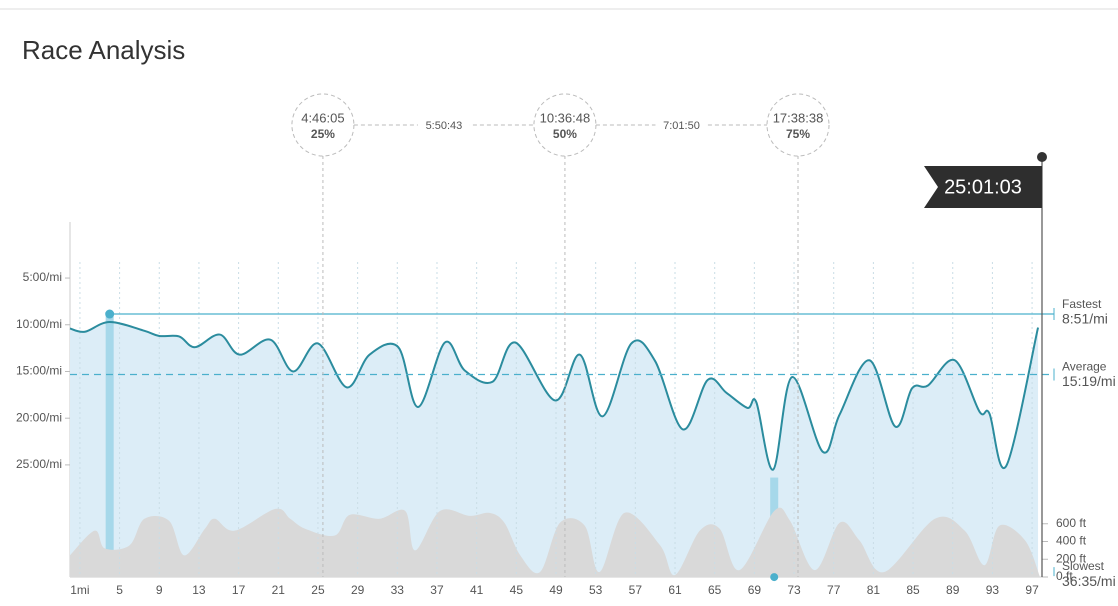 The width and height of the screenshot is (1118, 606). What do you see at coordinates (159, 590) in the screenshot?
I see `x-tick-label: 9` at bounding box center [159, 590].